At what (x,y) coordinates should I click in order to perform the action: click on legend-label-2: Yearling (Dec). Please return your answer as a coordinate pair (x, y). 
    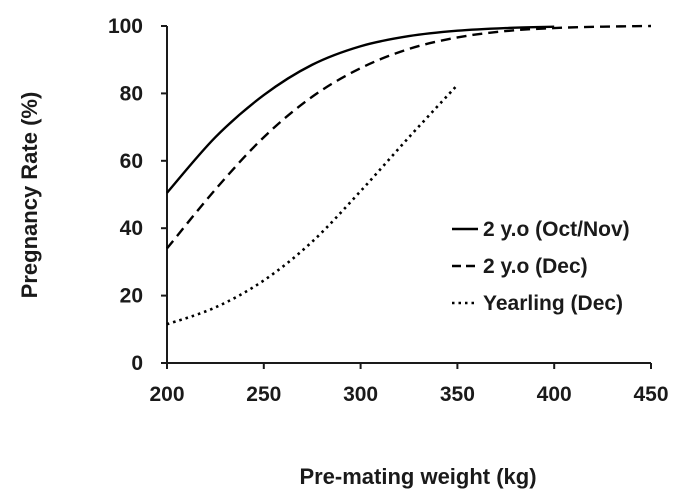
    Looking at the image, I should click on (553, 303).